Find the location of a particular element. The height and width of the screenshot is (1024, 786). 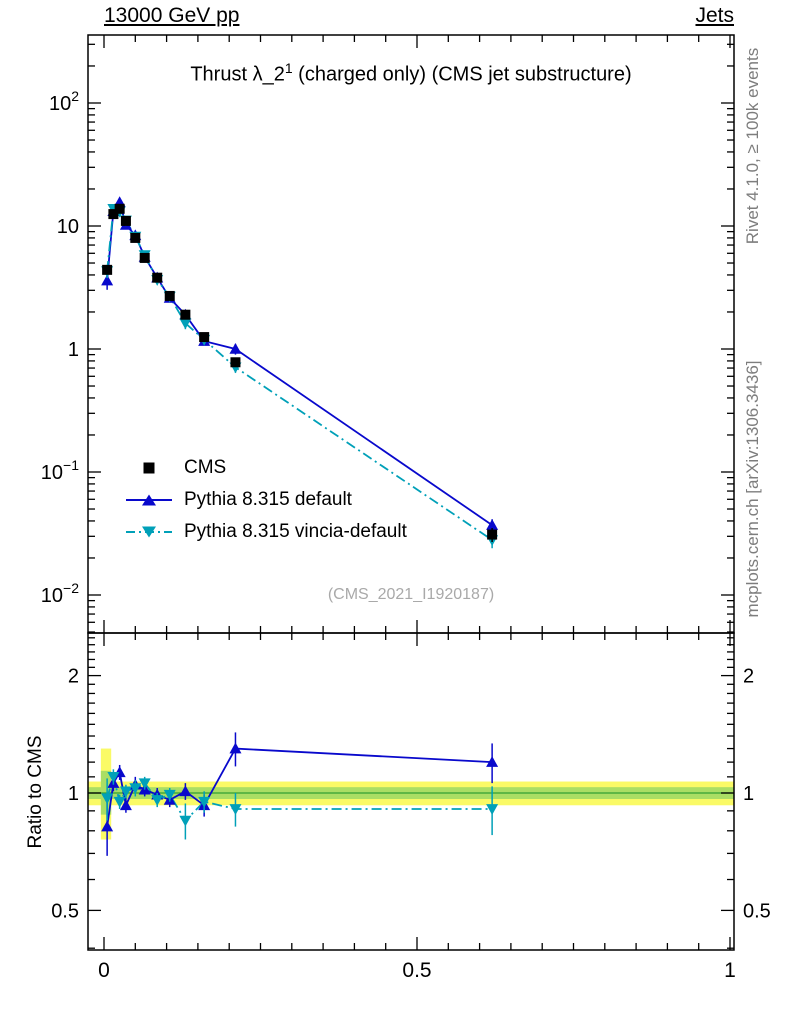

legend-item-pythia-default: Pythia 8.315 default is located at coordinates (266, 500).